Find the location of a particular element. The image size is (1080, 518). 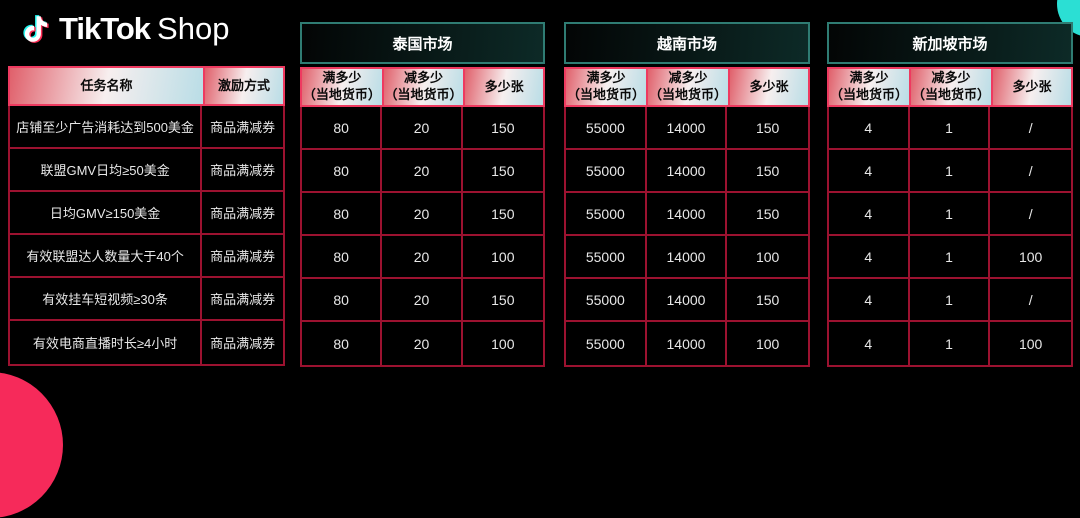

task-cell: 有效挂车短视频≥30条 is located at coordinates (106, 299).